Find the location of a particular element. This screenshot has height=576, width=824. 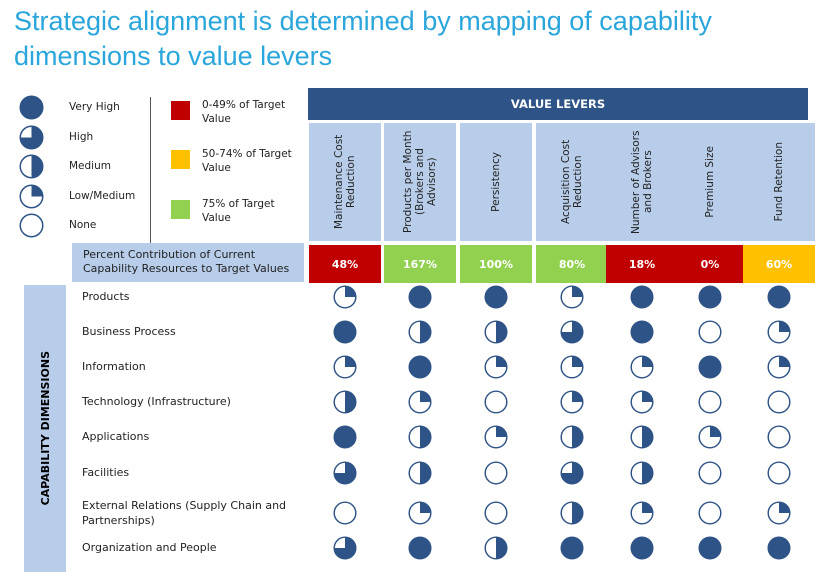

value-lever-label: Fund Retention is located at coordinates (779, 182).